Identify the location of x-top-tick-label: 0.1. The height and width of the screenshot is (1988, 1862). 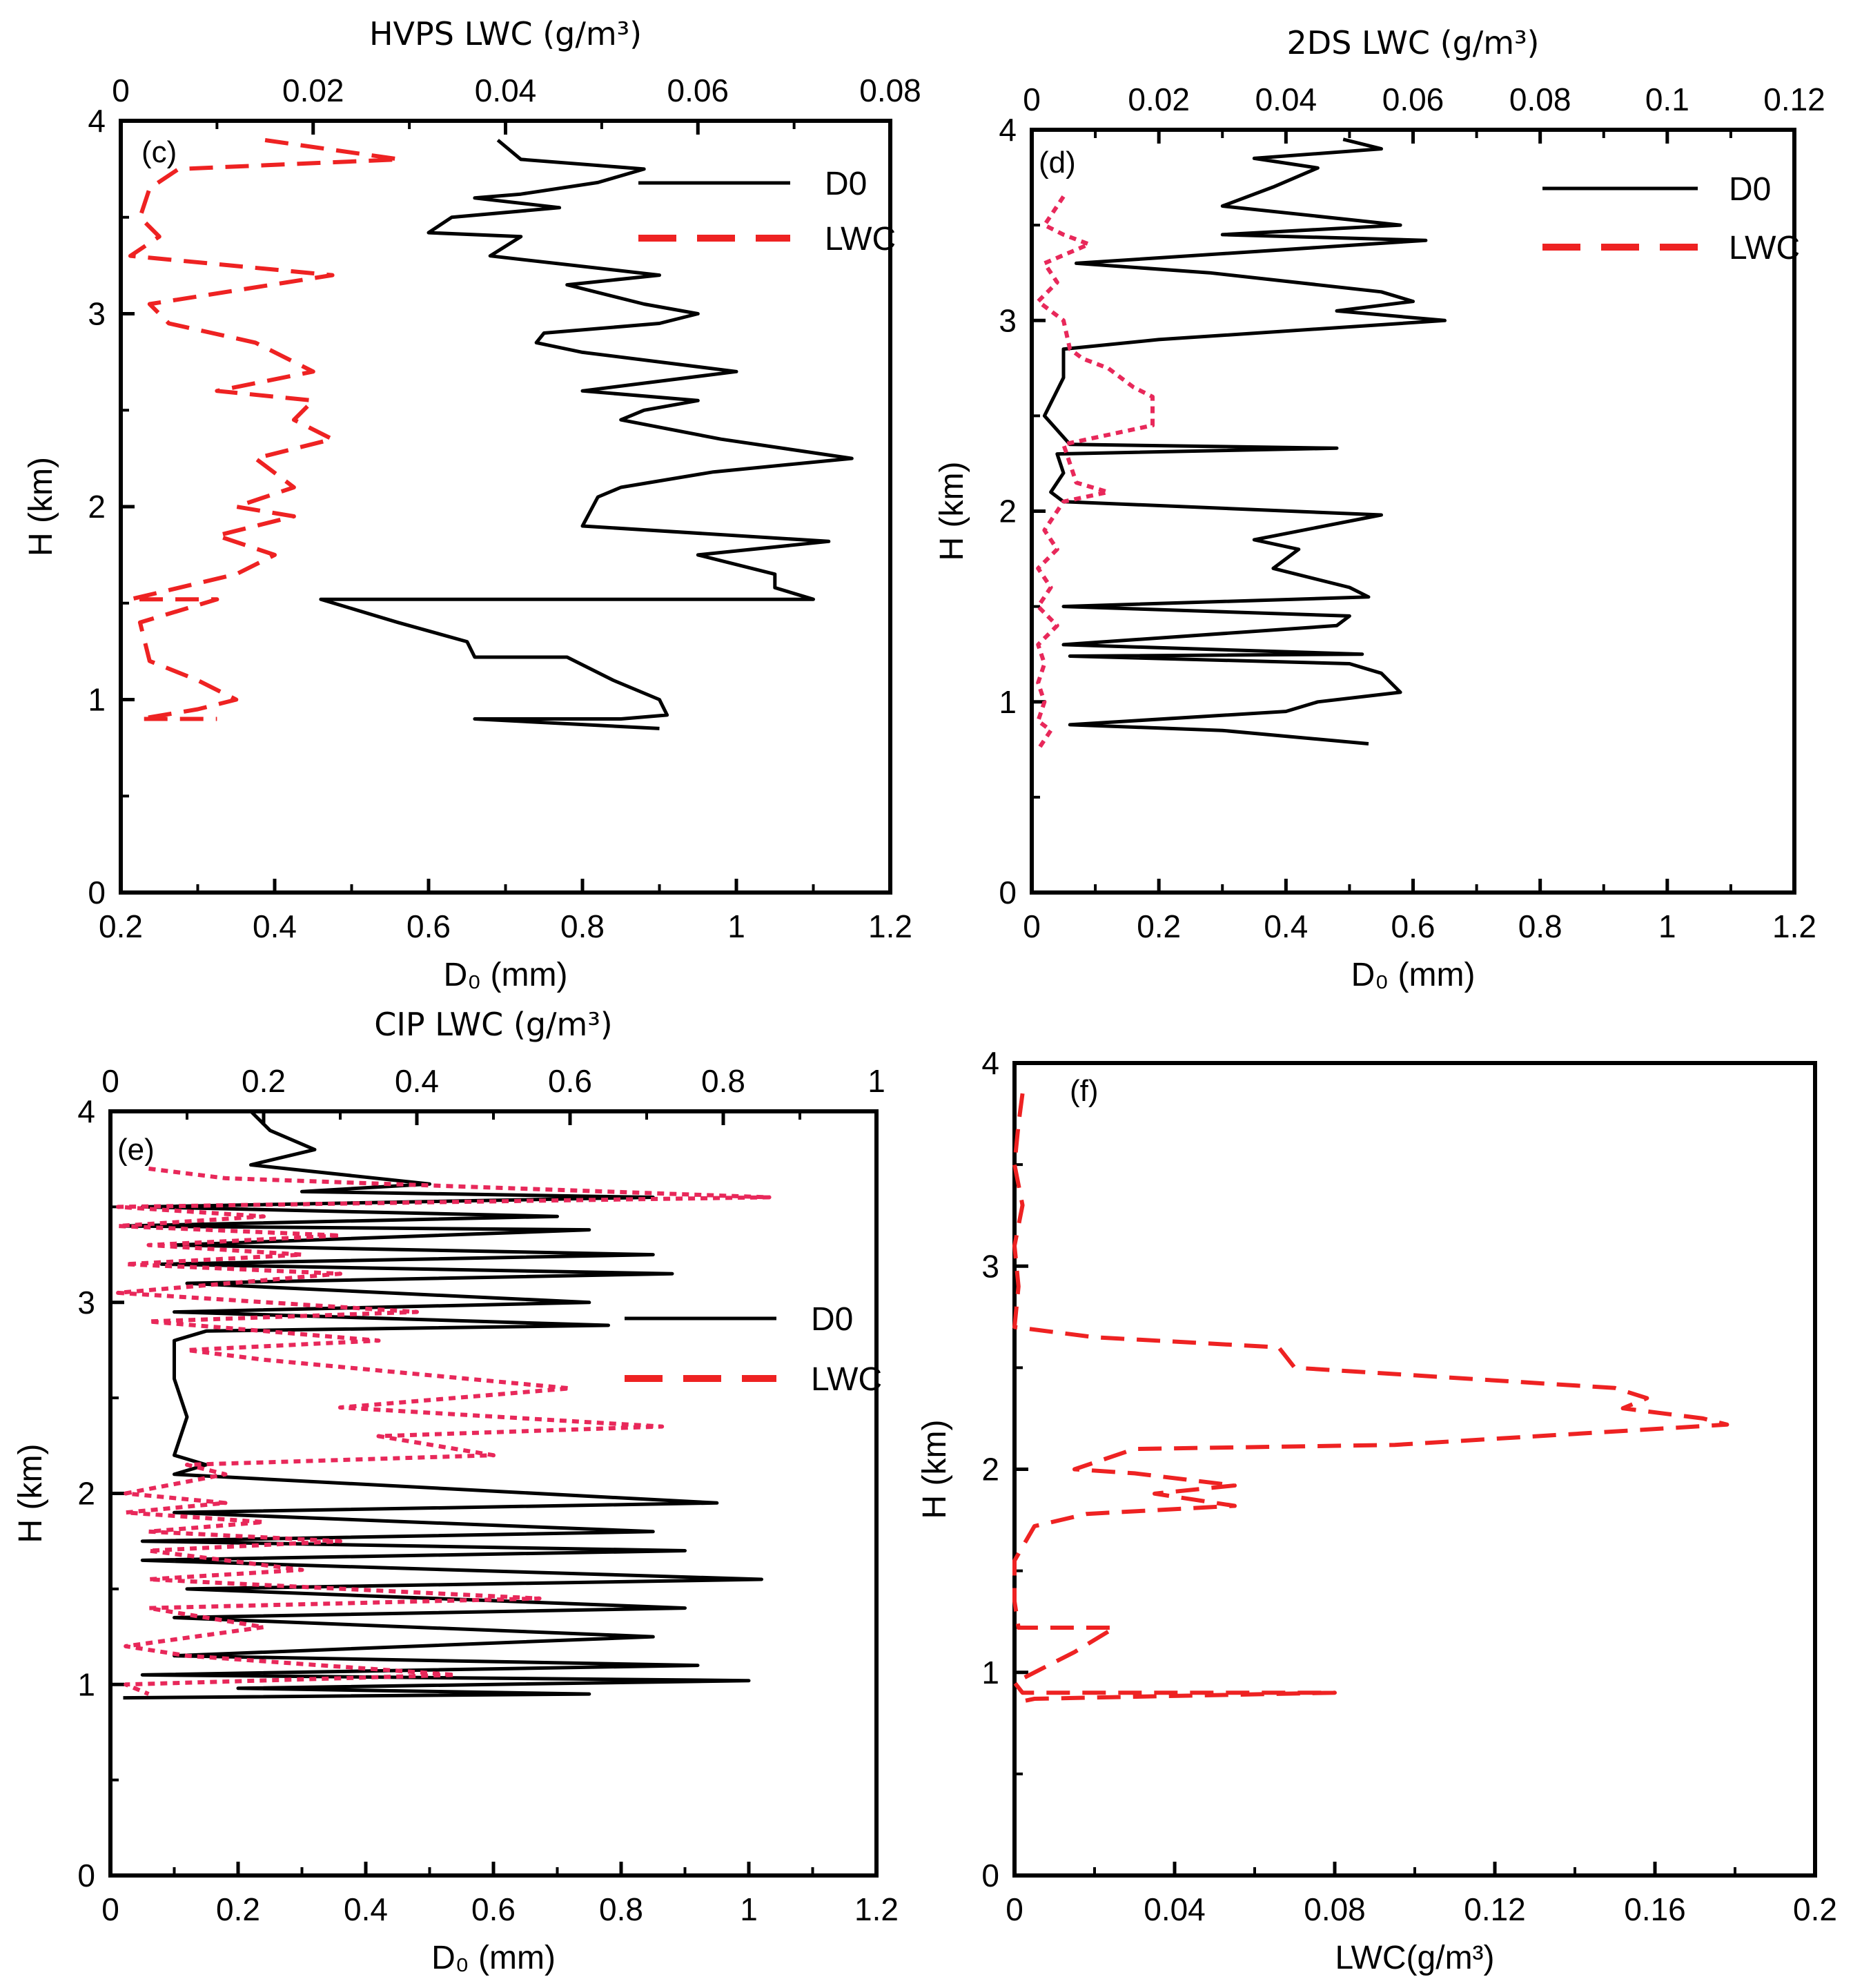
(1667, 99).